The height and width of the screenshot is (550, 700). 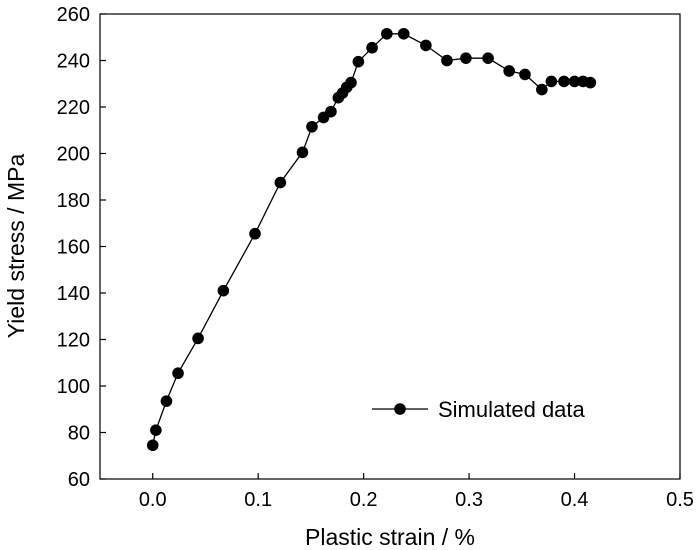 I want to click on x-axis-title: Plastic strain / %, so click(x=390, y=537).